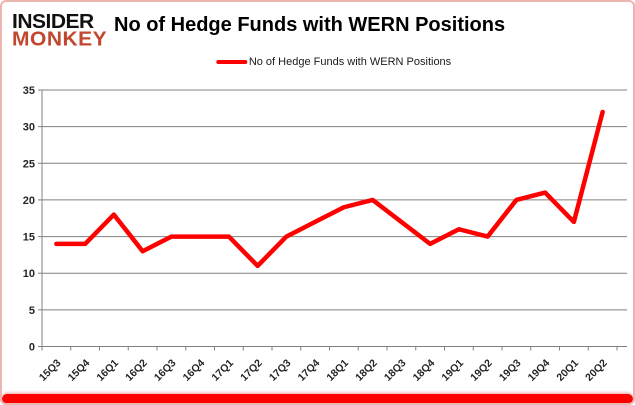 Image resolution: width=635 pixels, height=405 pixels. What do you see at coordinates (424, 370) in the screenshot?
I see `x-axis-label: 18Q4` at bounding box center [424, 370].